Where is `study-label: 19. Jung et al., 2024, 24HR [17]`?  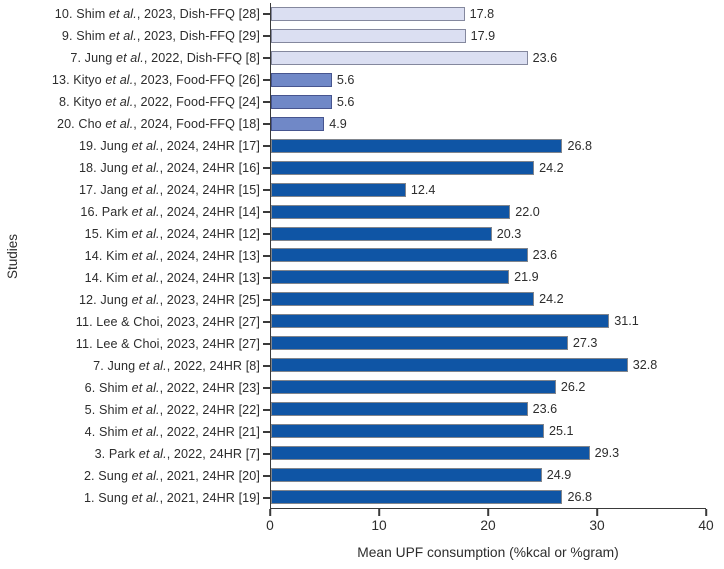 study-label: 19. Jung et al., 2024, 24HR [17] is located at coordinates (169, 146).